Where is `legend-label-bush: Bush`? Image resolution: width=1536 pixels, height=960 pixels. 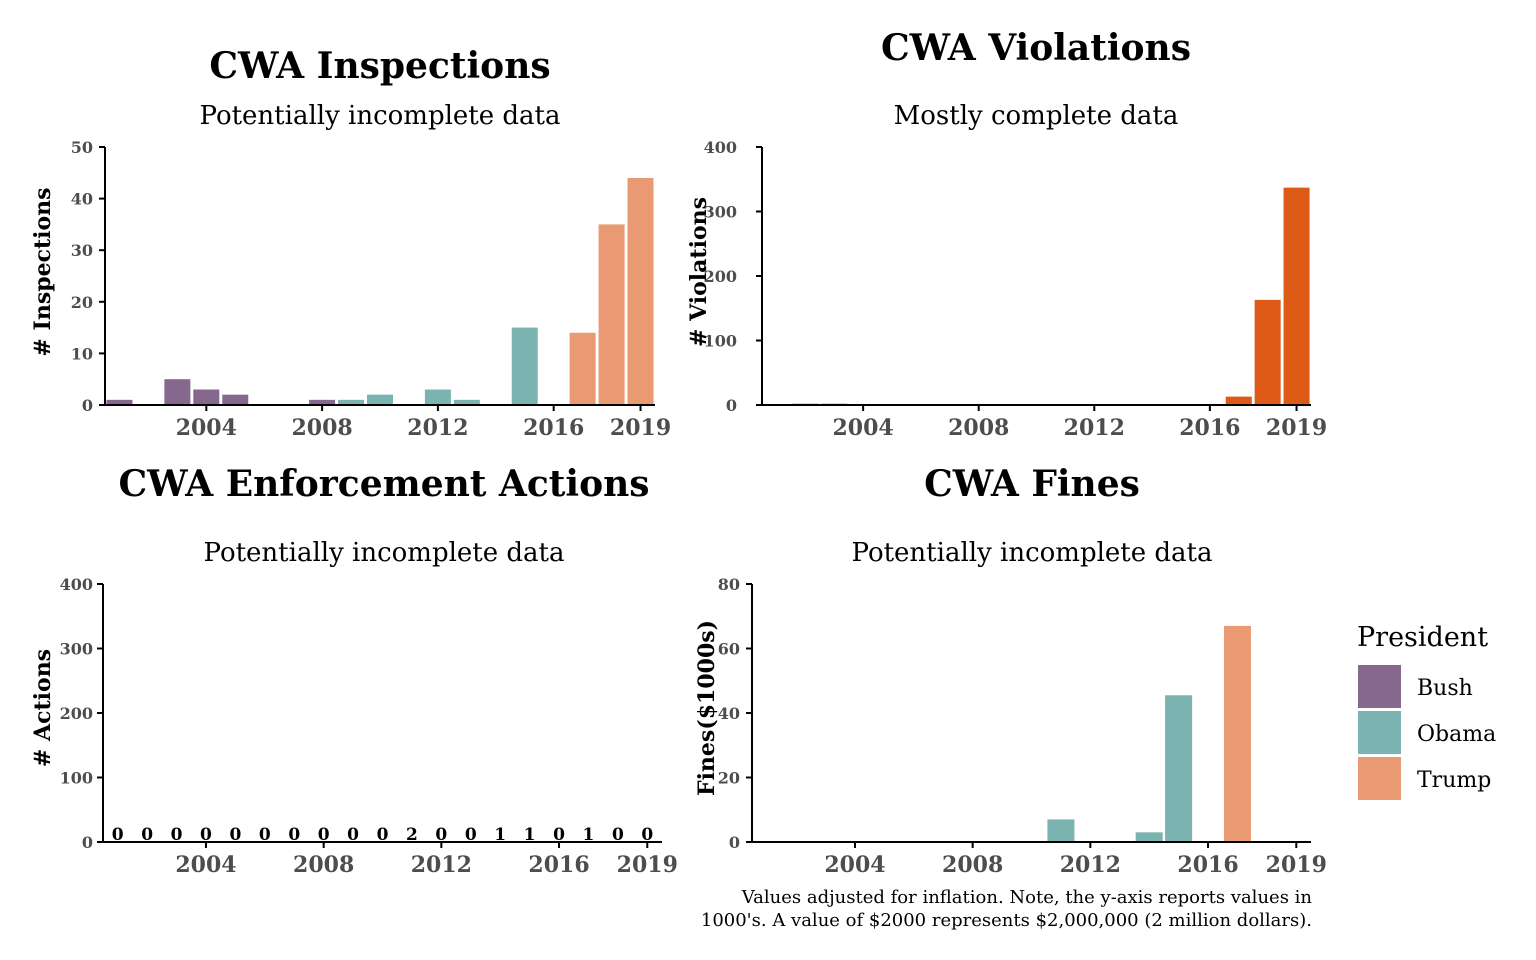
legend-label-bush: Bush is located at coordinates (1445, 688).